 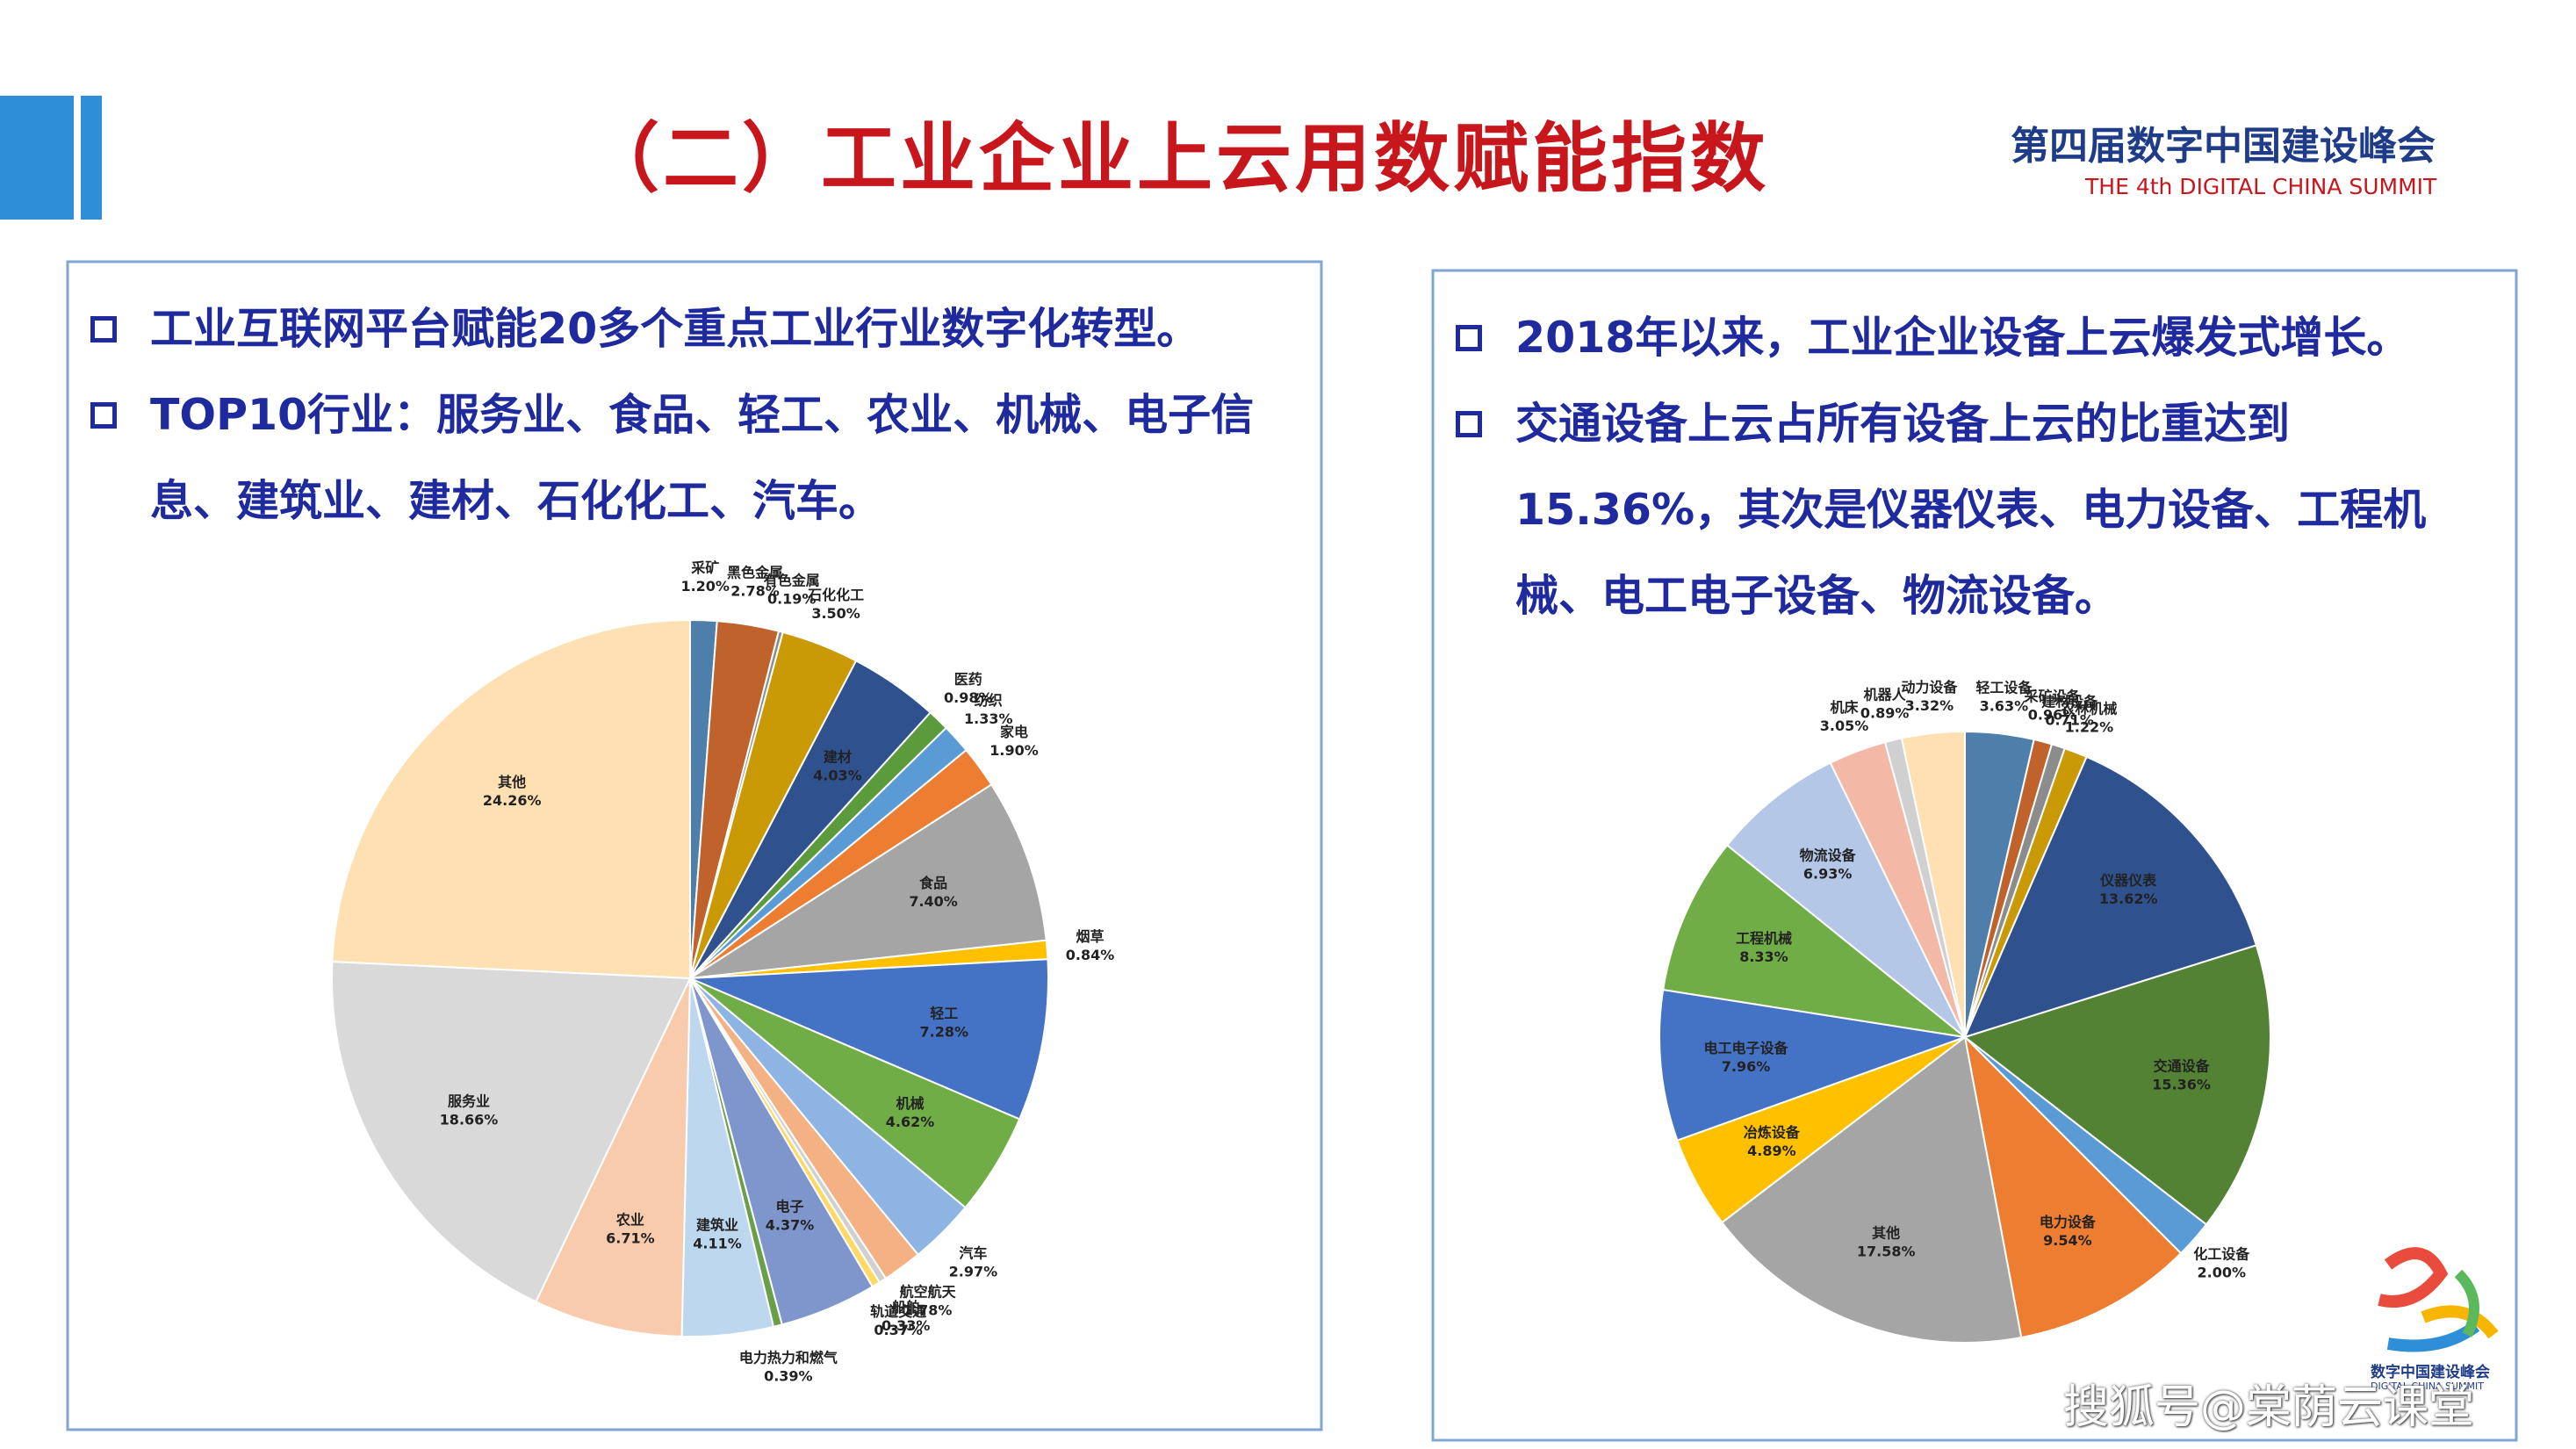 What do you see at coordinates (2181, 1085) in the screenshot?
I see `slice-value-label: 15.36%` at bounding box center [2181, 1085].